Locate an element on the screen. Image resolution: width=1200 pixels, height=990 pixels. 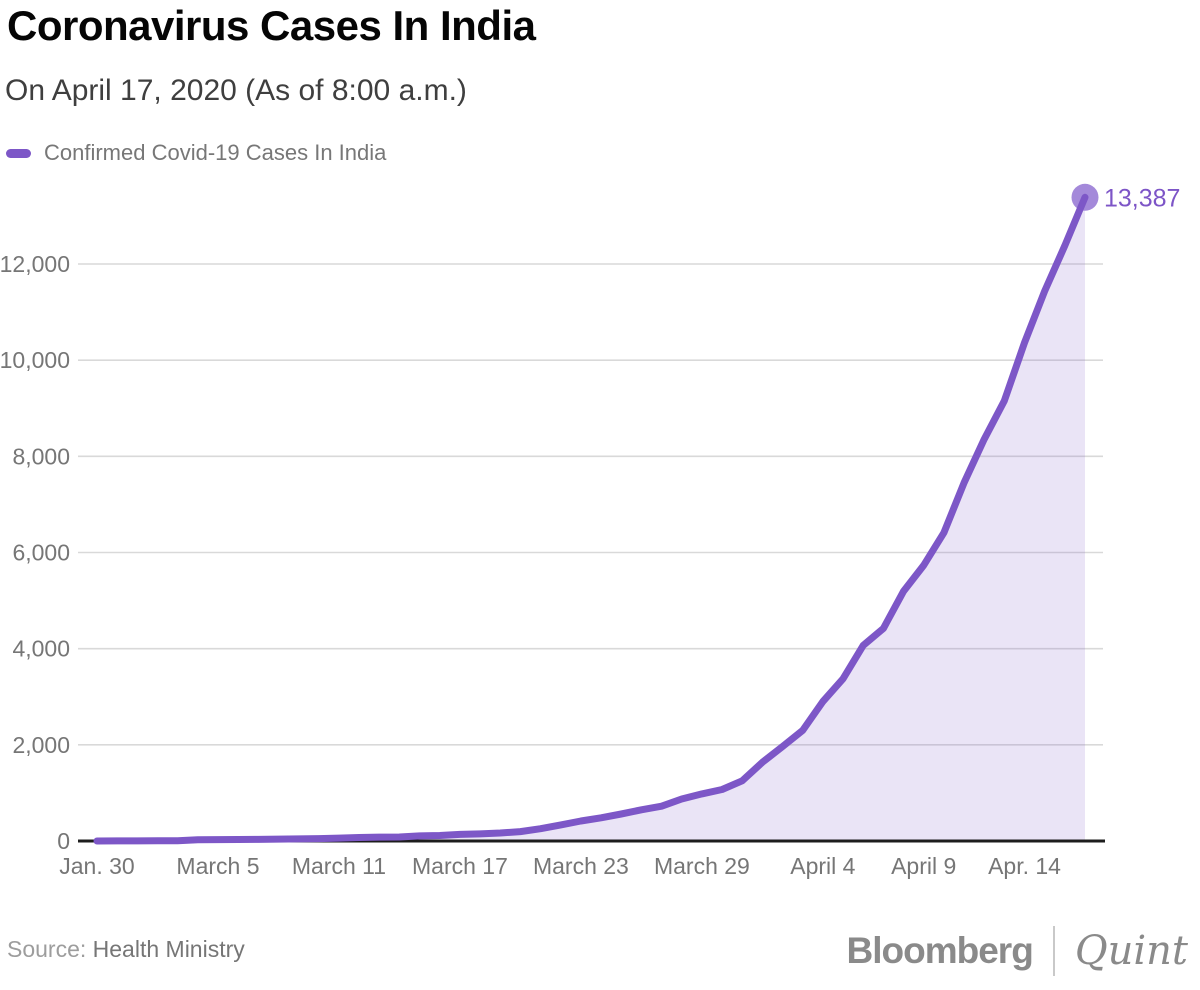
legend-series-label: Confirmed Covid-19 Cases In India is located at coordinates (215, 152).